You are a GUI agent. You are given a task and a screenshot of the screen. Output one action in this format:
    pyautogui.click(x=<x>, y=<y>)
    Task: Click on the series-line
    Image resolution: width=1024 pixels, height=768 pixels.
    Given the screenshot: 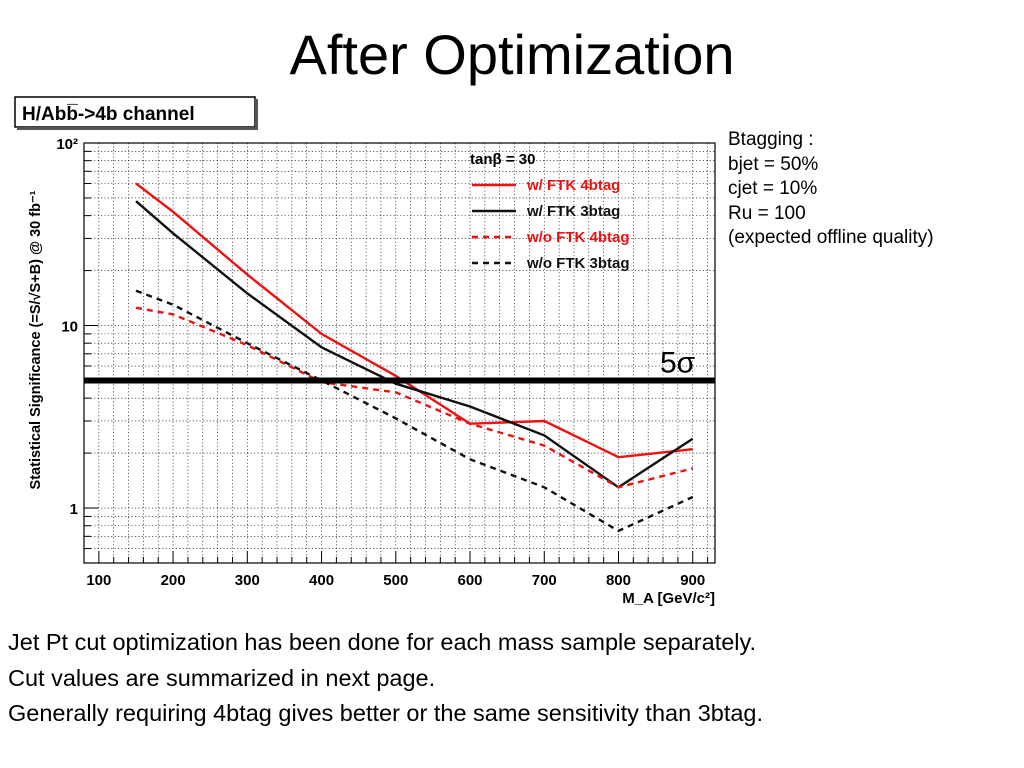 What is the action you would take?
    pyautogui.click(x=414, y=397)
    